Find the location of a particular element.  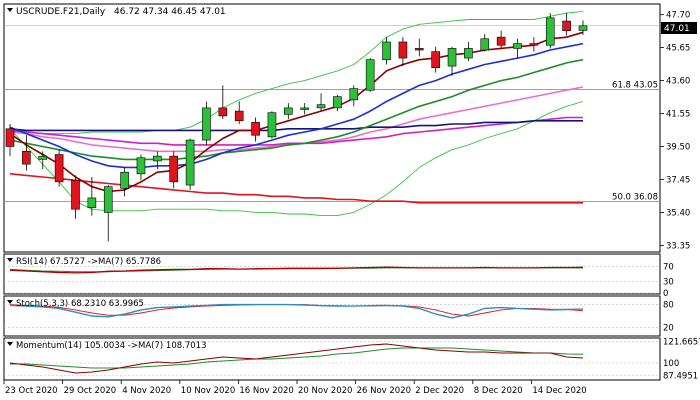

stoch-tick-1: 20 is located at coordinates (668, 328).